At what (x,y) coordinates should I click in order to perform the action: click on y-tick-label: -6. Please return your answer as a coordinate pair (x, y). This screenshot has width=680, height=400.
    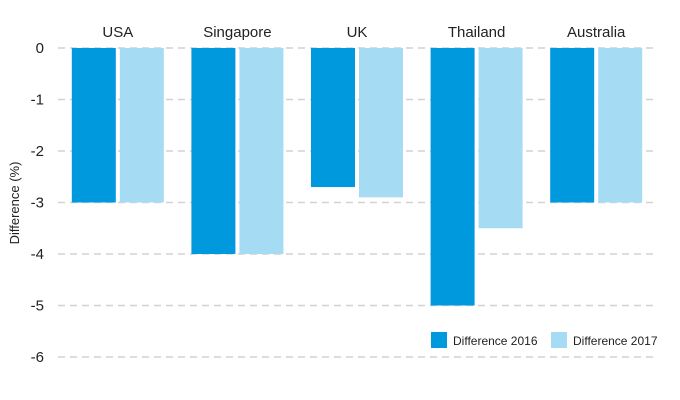
    Looking at the image, I should click on (37, 357).